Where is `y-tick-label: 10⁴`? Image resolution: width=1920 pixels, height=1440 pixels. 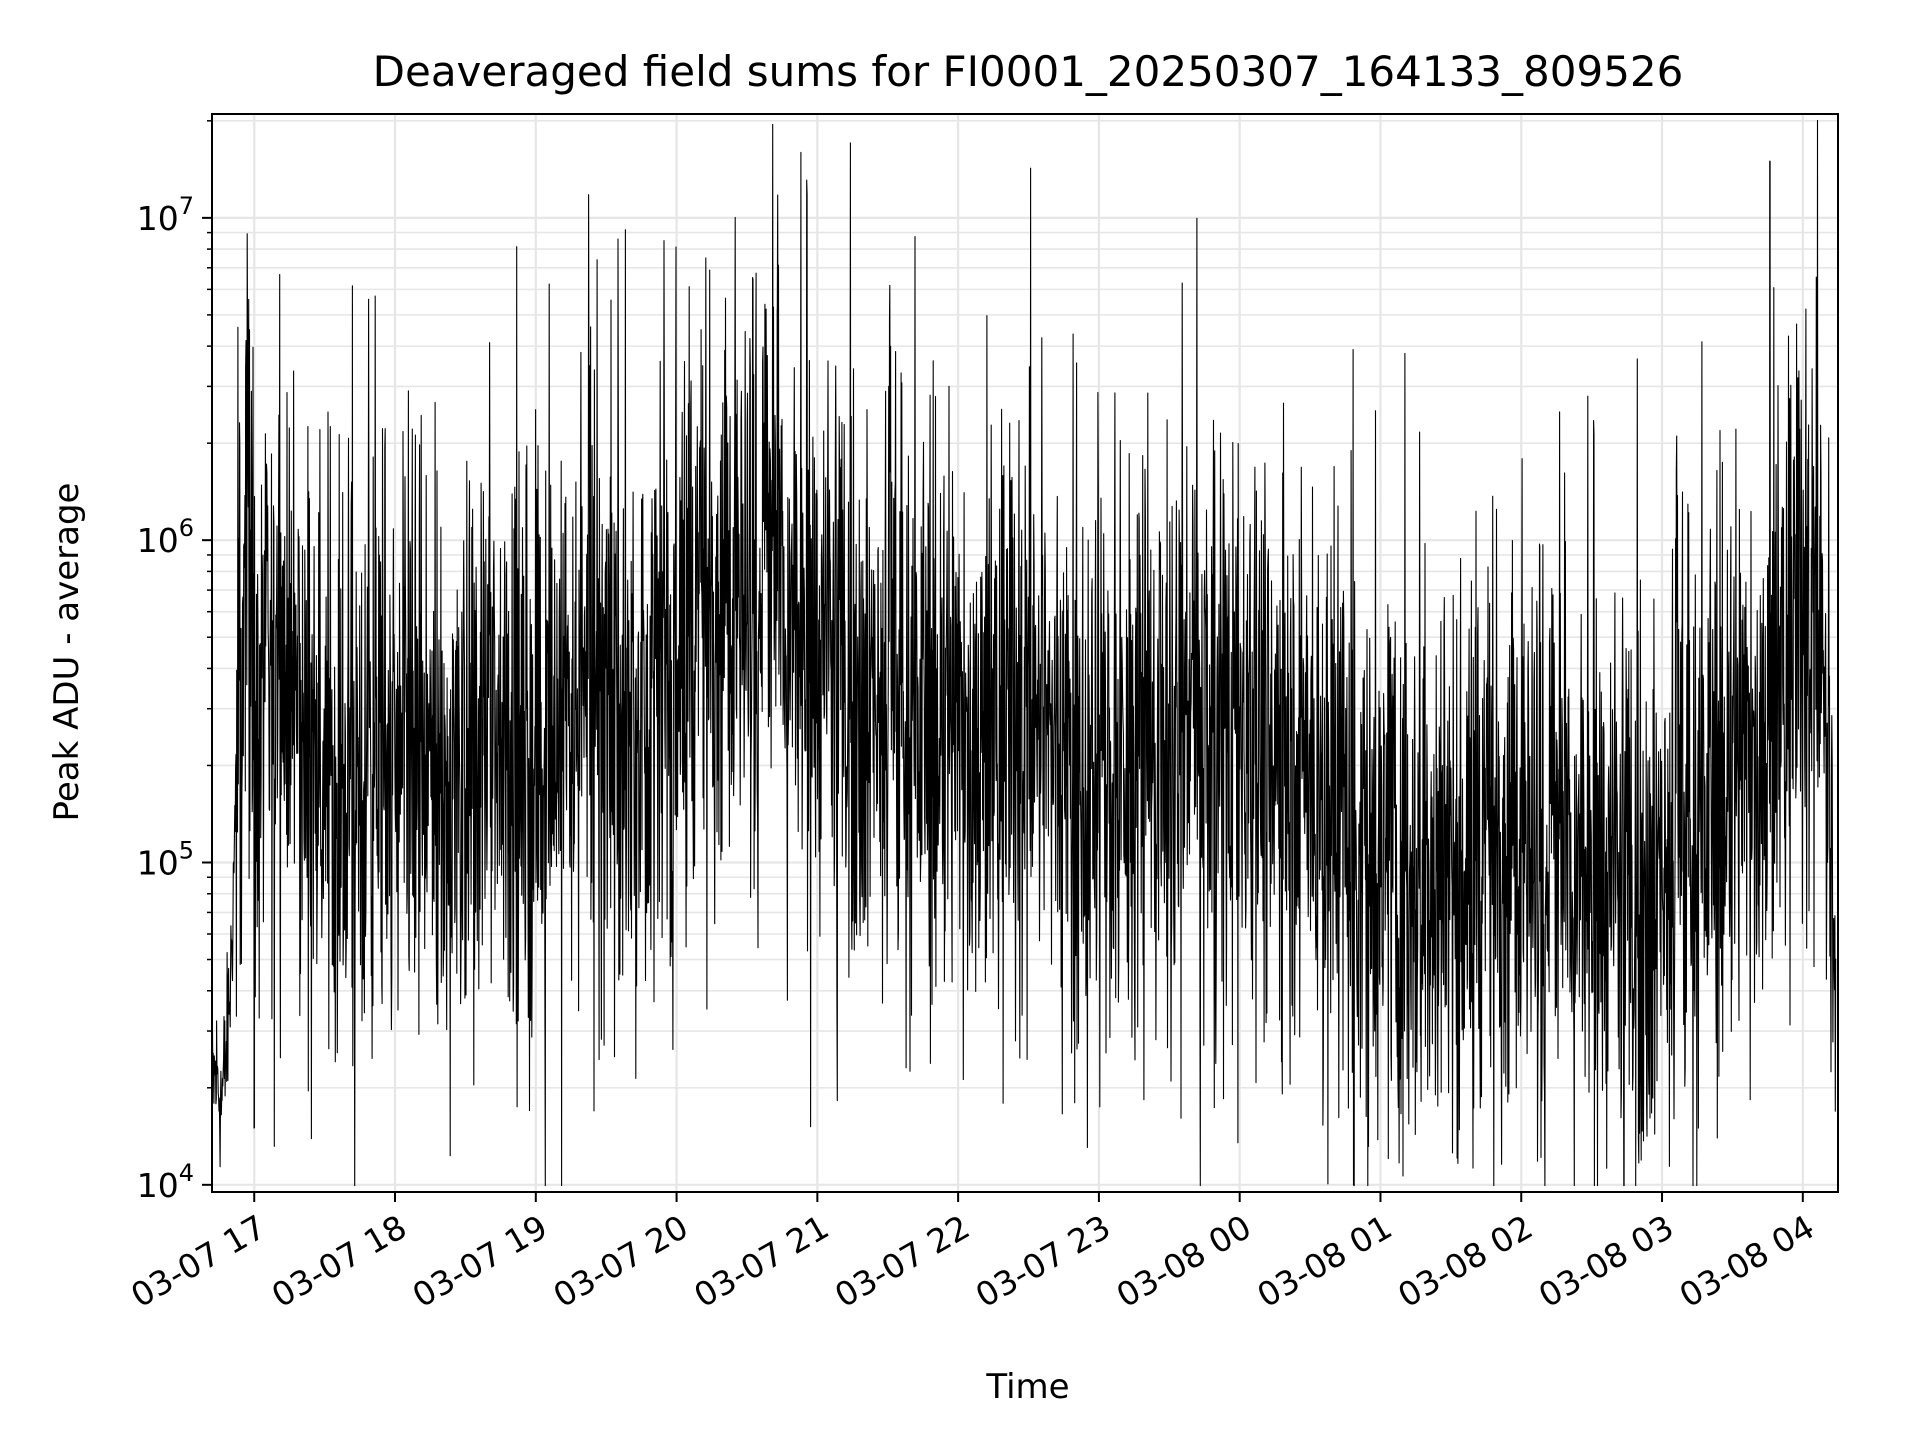 y-tick-label: 10⁴ is located at coordinates (165, 1182).